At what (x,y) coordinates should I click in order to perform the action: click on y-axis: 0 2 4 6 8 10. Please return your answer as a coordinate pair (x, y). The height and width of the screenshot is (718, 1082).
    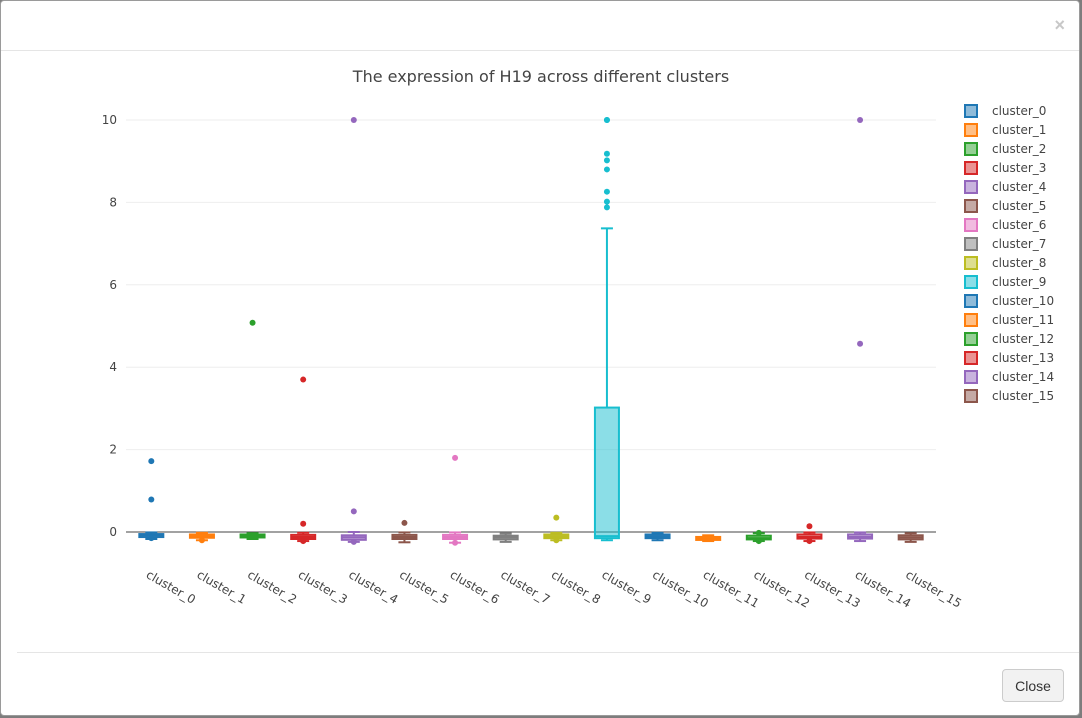
    Looking at the image, I should click on (109, 326).